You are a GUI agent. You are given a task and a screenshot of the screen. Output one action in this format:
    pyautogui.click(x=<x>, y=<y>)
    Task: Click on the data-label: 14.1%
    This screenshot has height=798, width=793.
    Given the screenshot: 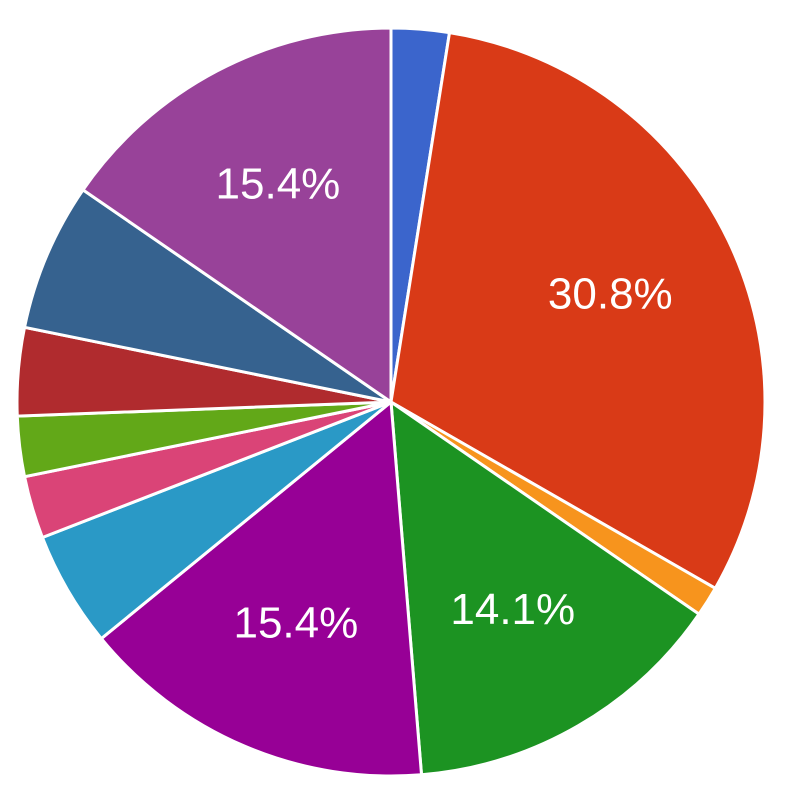 What is the action you would take?
    pyautogui.click(x=512, y=609)
    